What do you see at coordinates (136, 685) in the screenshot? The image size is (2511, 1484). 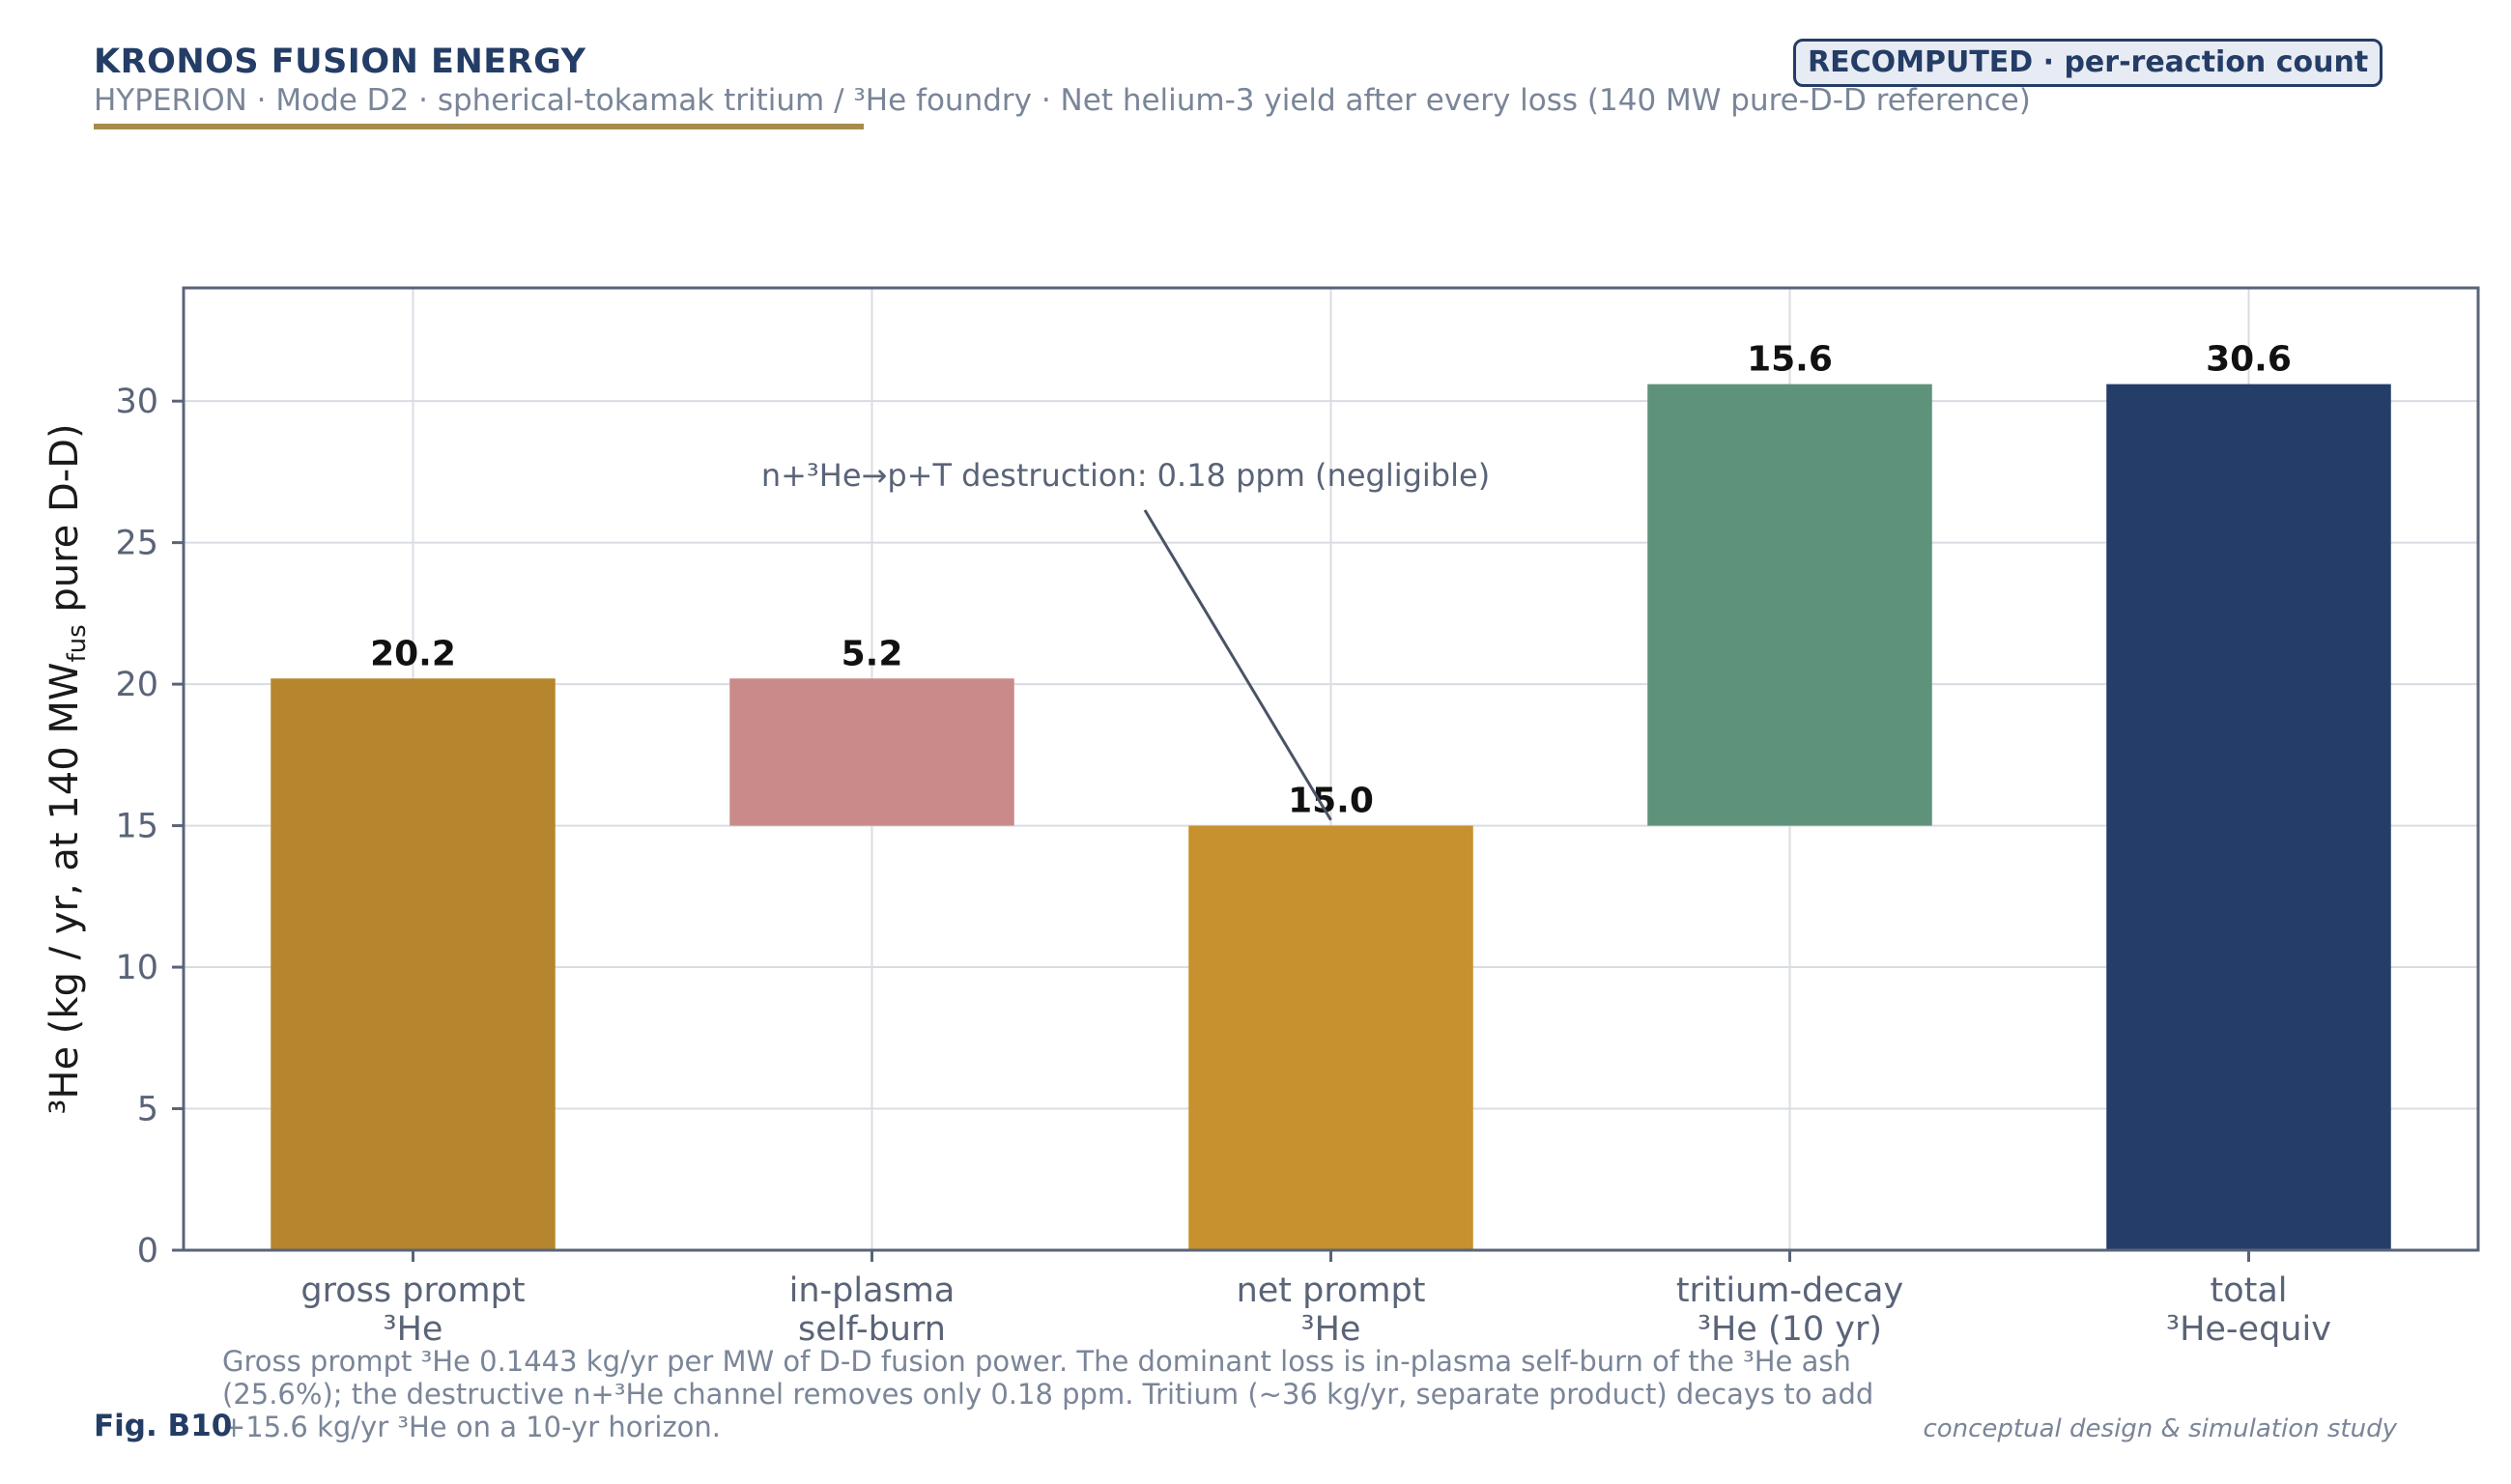 I see `y-tick-label: 20` at bounding box center [136, 685].